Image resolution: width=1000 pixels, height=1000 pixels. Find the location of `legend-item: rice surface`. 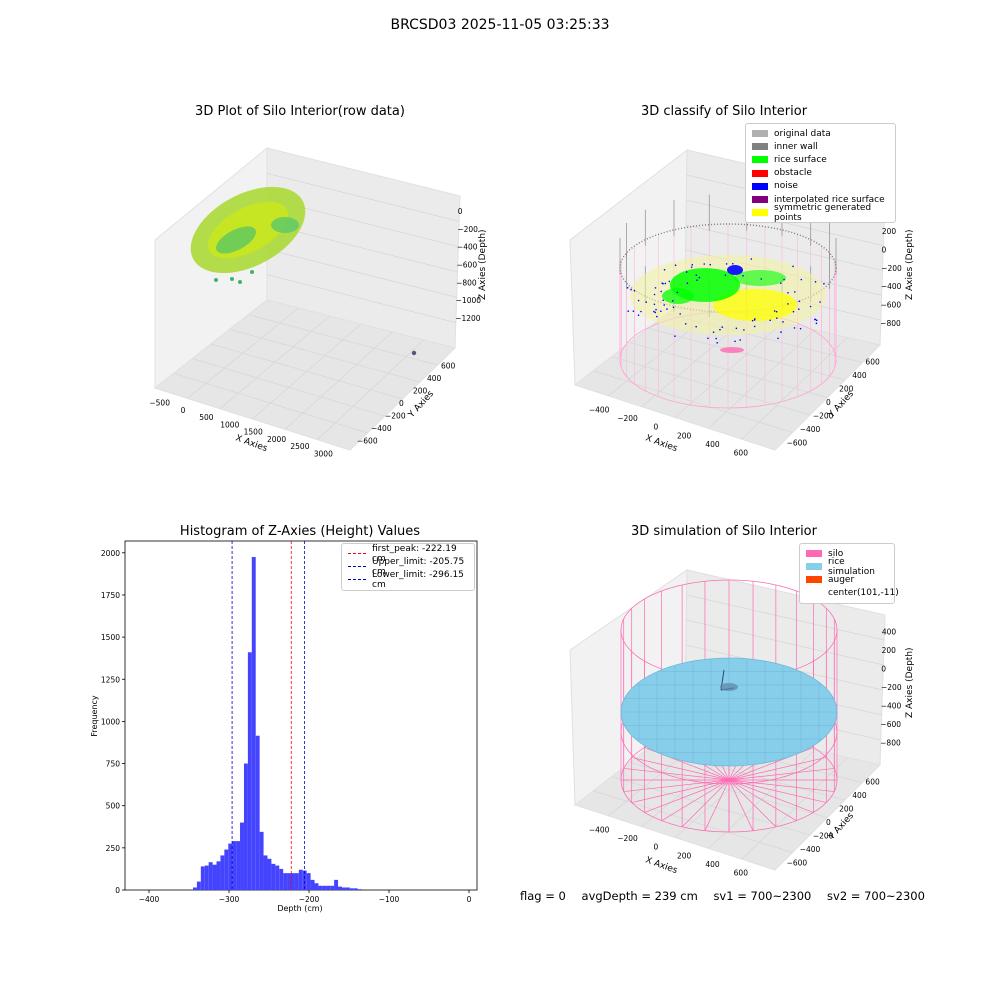

legend-item: rice surface is located at coordinates (820, 159).